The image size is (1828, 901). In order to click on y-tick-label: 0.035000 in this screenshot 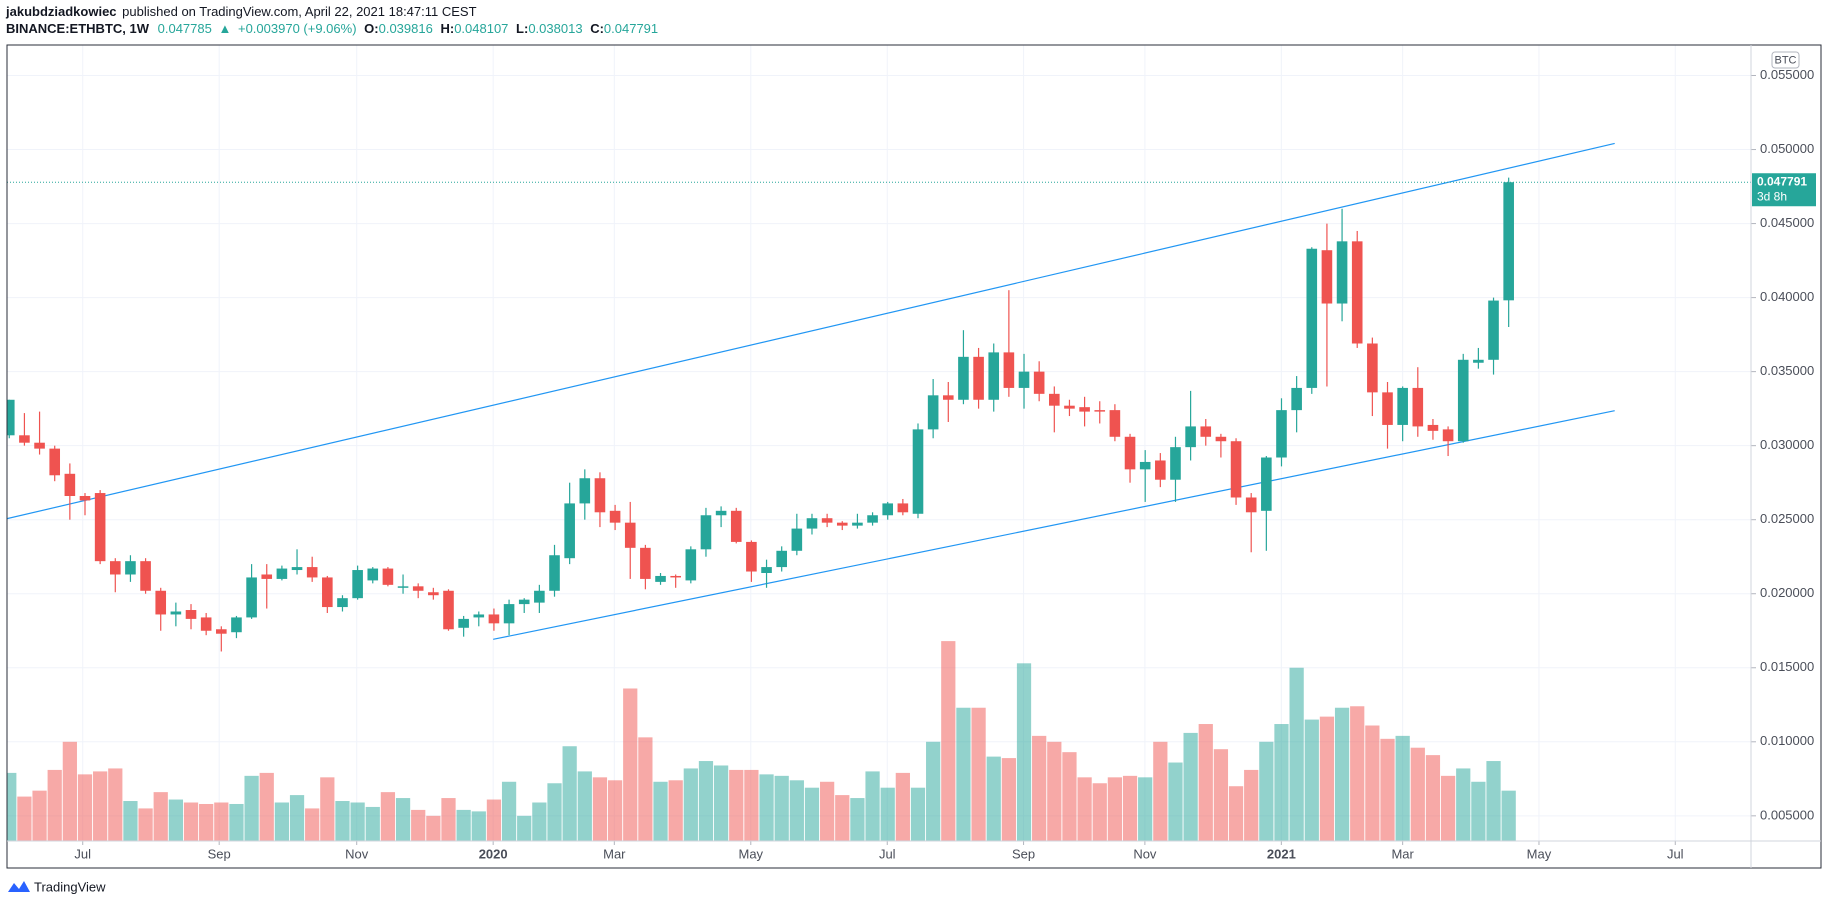, I will do `click(1787, 370)`.